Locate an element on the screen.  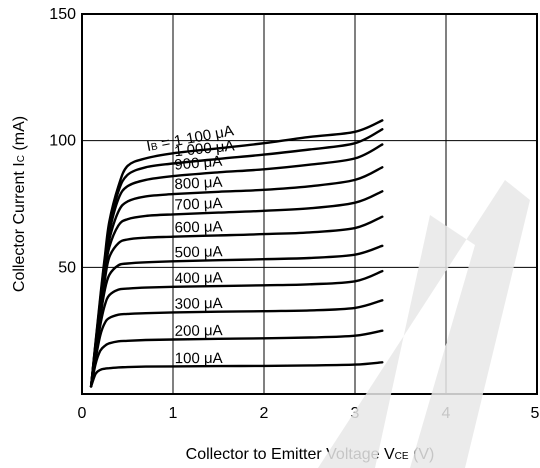
y-axis-title: Collector Current IC (mA) is located at coordinates (19, 204).